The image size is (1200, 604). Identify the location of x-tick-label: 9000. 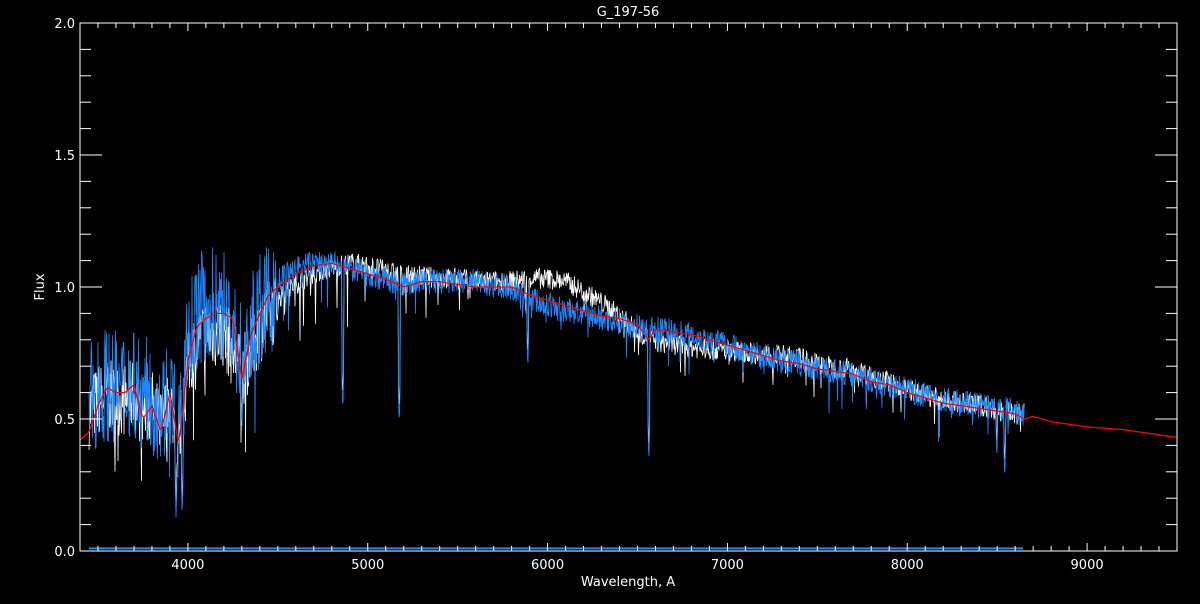
(1087, 565).